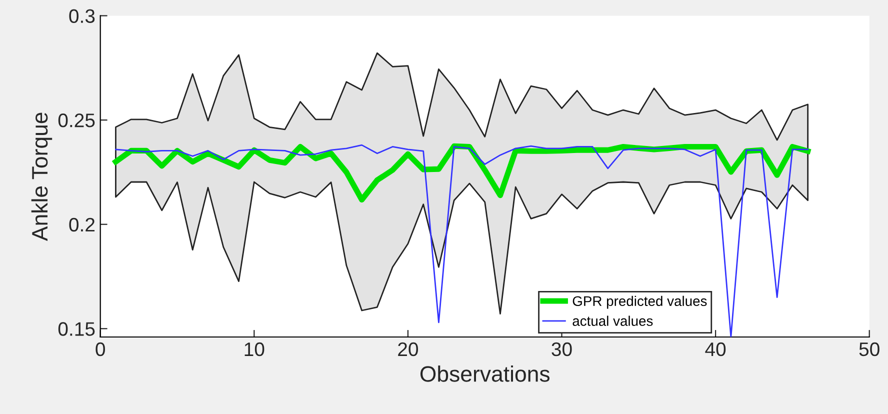 The image size is (888, 414). I want to click on x-tick-label: 20, so click(408, 349).